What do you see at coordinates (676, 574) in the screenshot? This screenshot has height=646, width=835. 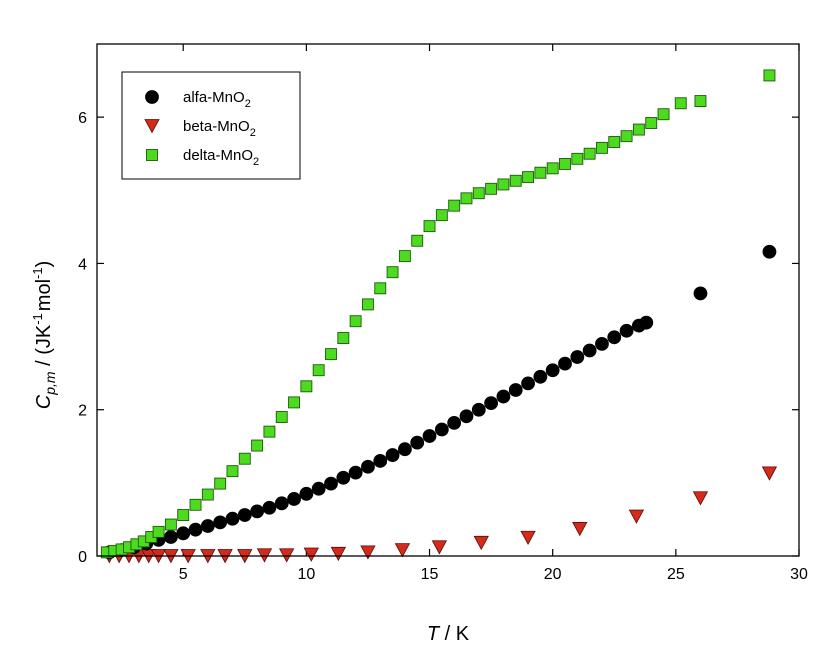 I see `x-tick-label: 25` at bounding box center [676, 574].